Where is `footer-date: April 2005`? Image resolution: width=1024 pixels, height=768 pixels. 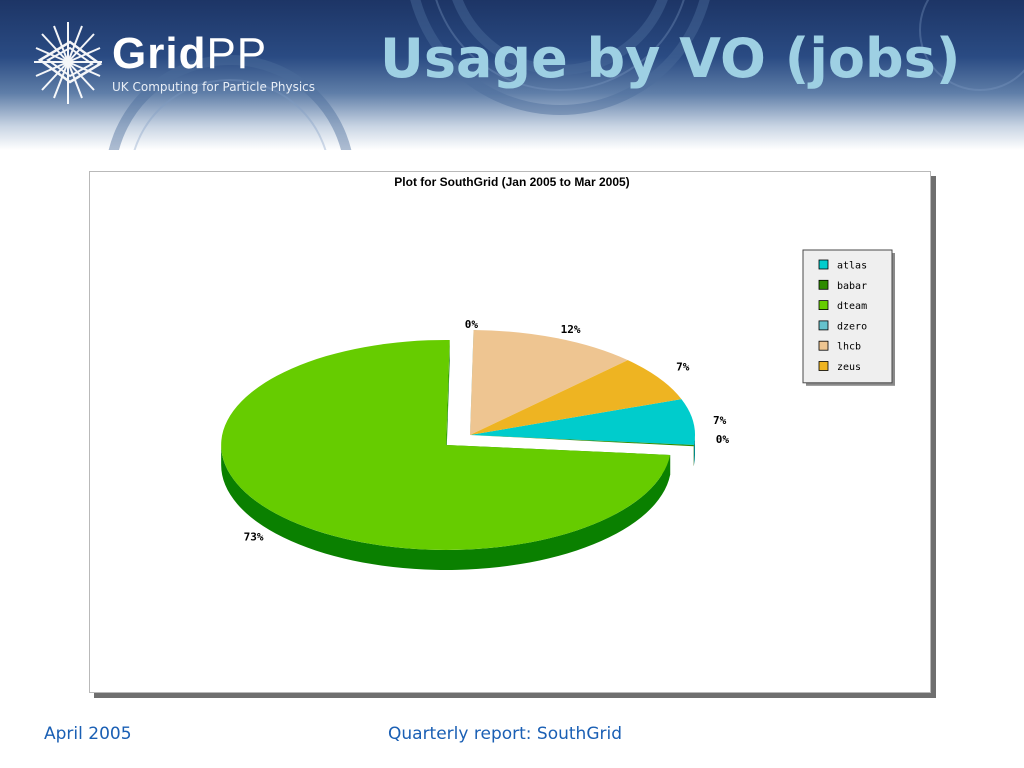 footer-date: April 2005 is located at coordinates (88, 734).